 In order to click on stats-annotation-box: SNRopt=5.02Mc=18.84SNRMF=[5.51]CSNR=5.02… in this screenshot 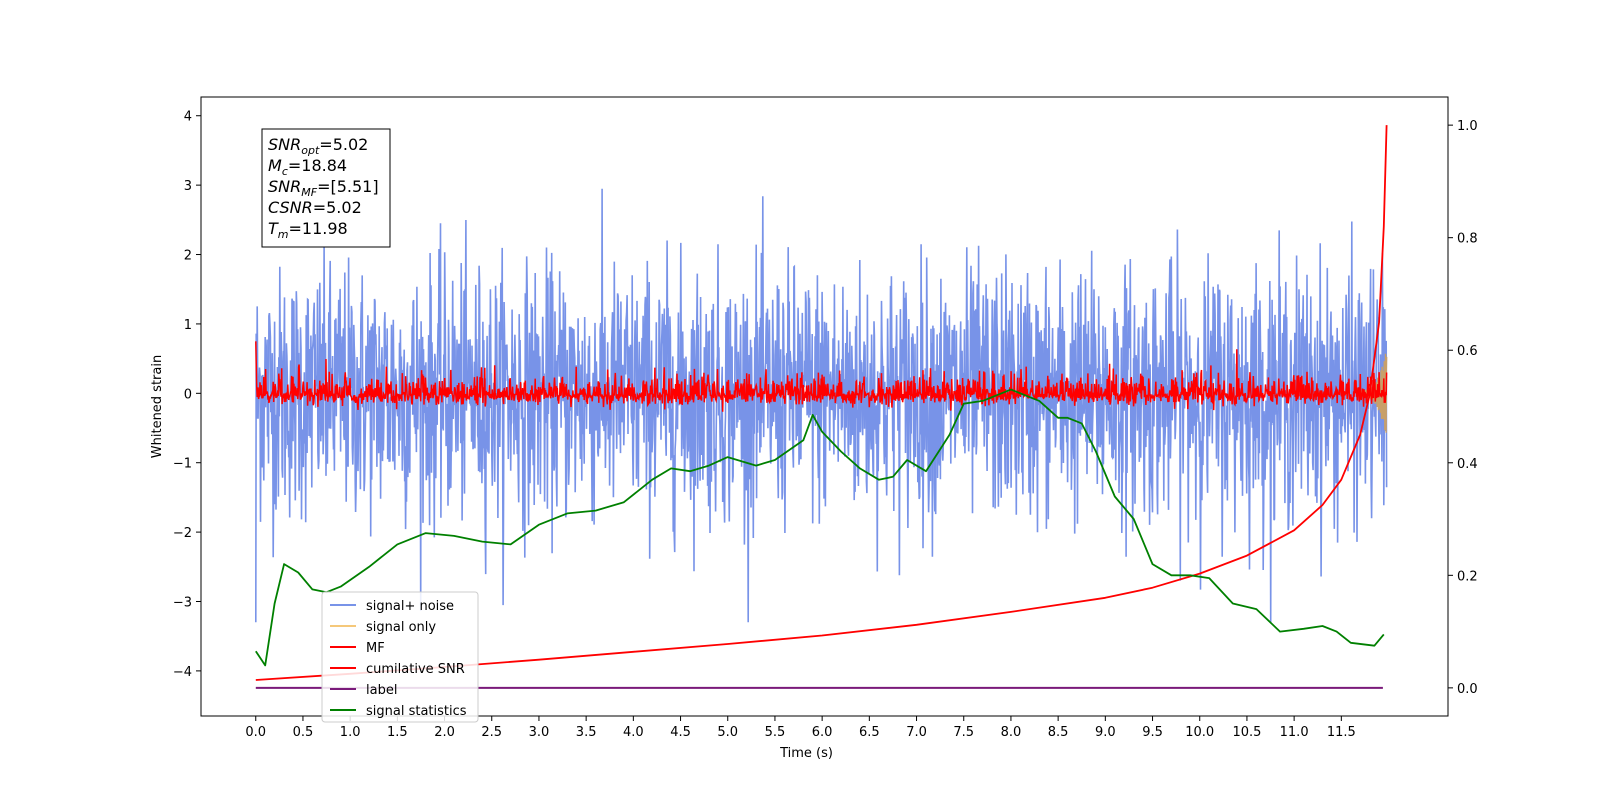, I will do `click(326, 188)`.